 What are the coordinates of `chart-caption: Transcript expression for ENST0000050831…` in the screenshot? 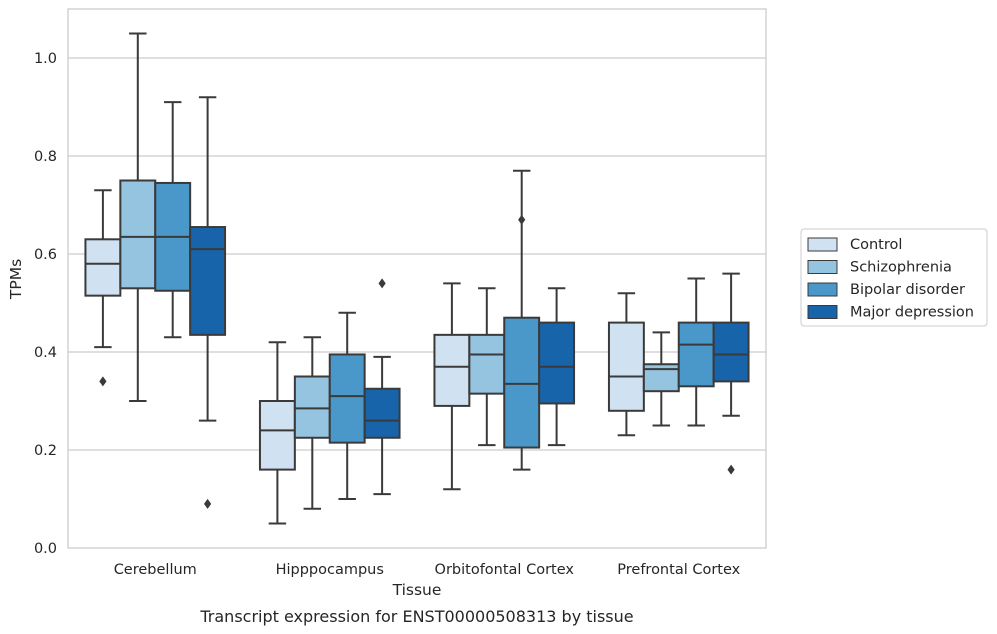 It's located at (416, 616).